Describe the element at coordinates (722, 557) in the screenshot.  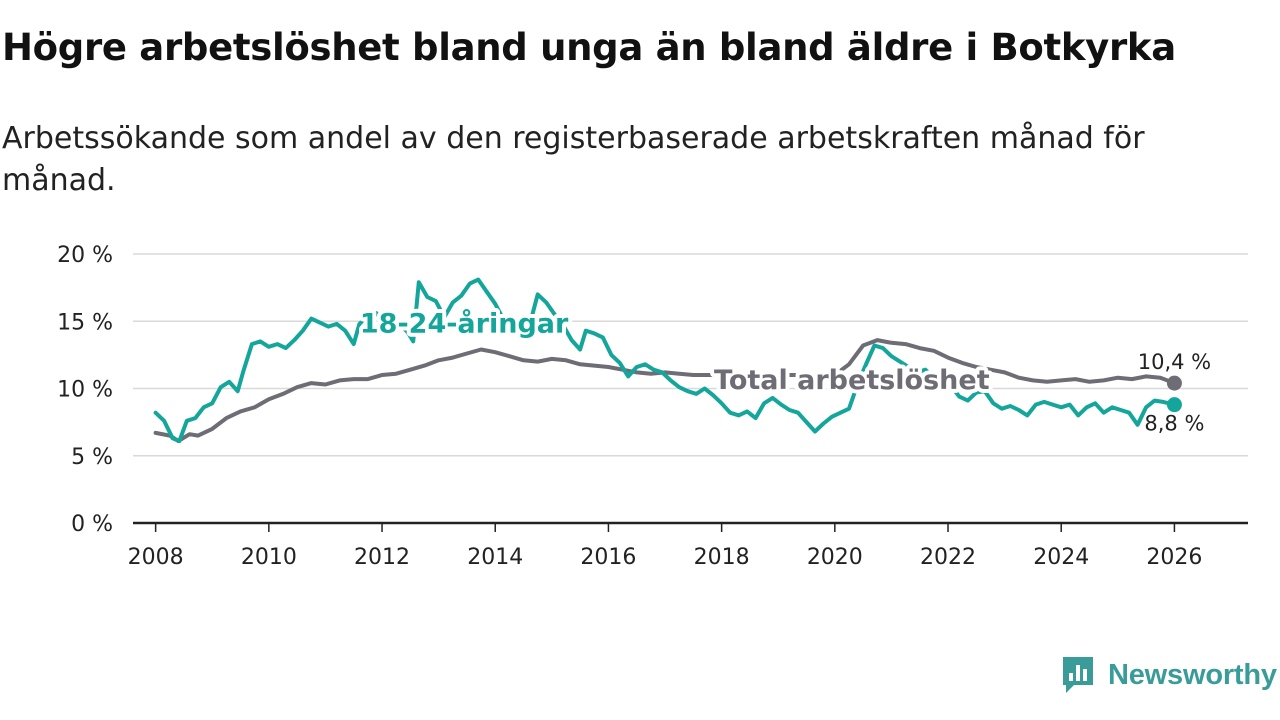
I see `x-tick-label: 2018` at that location.